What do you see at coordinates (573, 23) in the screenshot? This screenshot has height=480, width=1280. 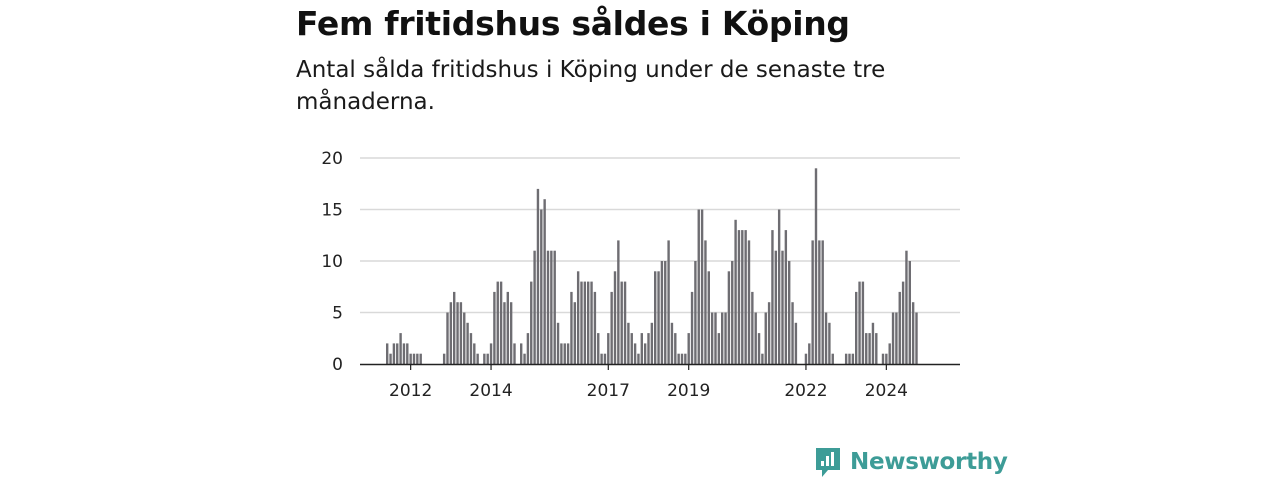 I see `chart-title: Fem fritidshus såldes i Köping` at bounding box center [573, 23].